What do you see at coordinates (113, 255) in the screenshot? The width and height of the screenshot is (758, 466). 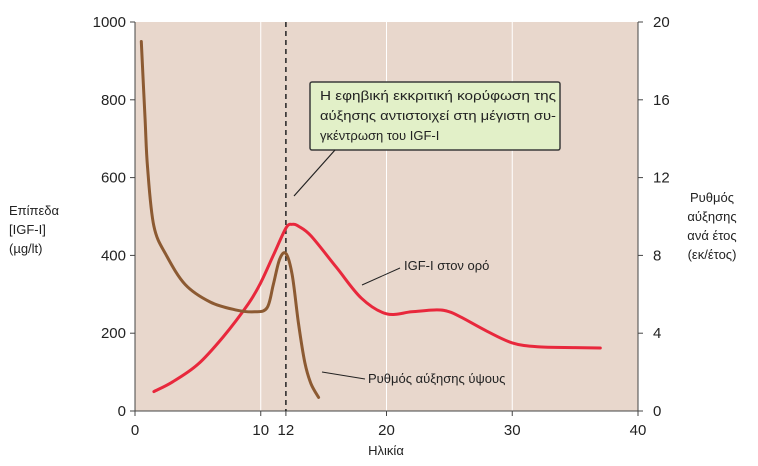 I see `y-left-tick-label-400: 400` at bounding box center [113, 255].